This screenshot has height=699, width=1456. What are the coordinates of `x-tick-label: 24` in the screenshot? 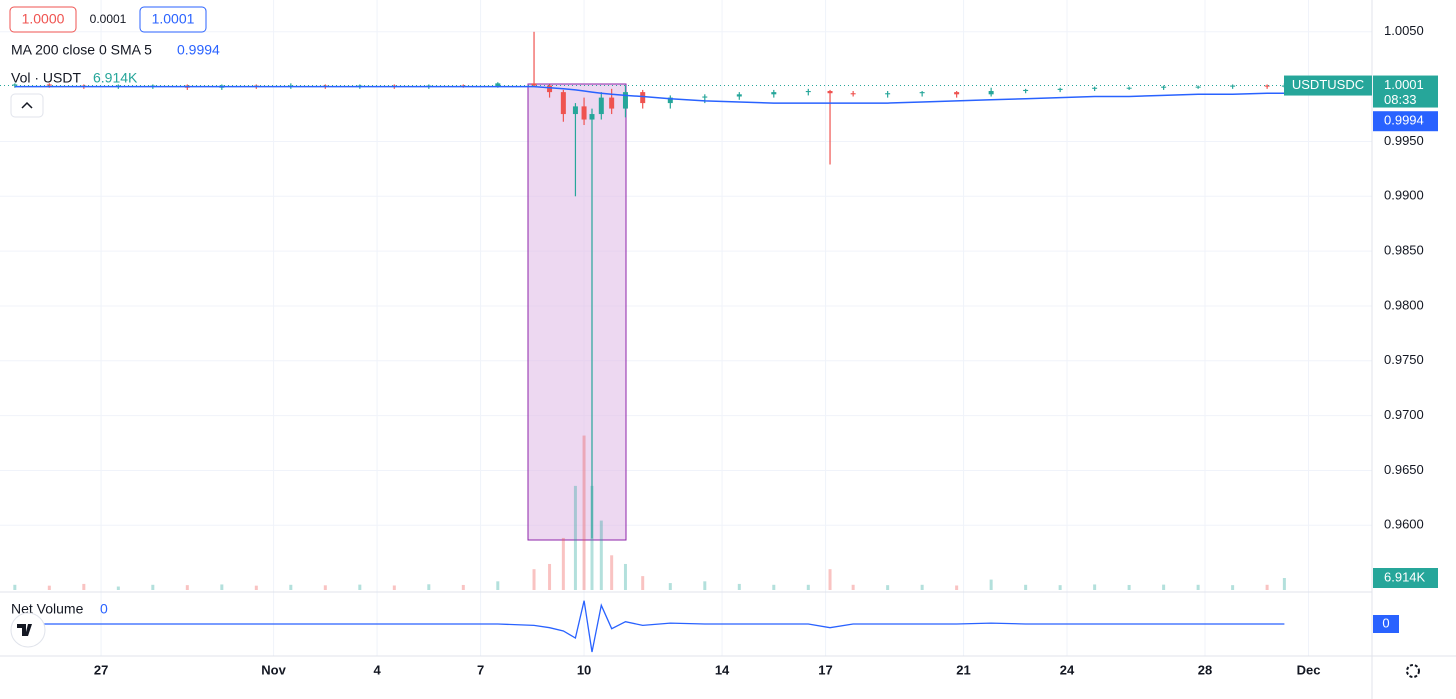 It's located at (1067, 669).